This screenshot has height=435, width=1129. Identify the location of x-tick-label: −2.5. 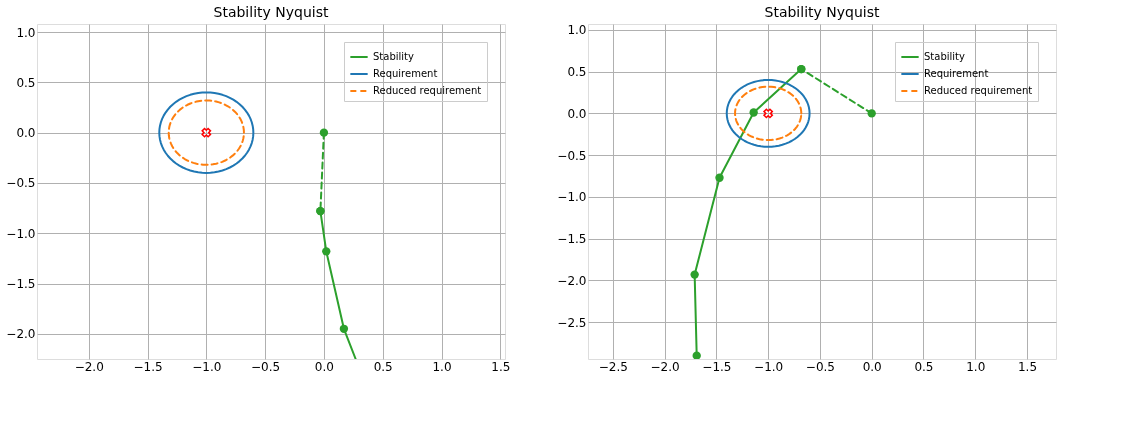
(613, 366).